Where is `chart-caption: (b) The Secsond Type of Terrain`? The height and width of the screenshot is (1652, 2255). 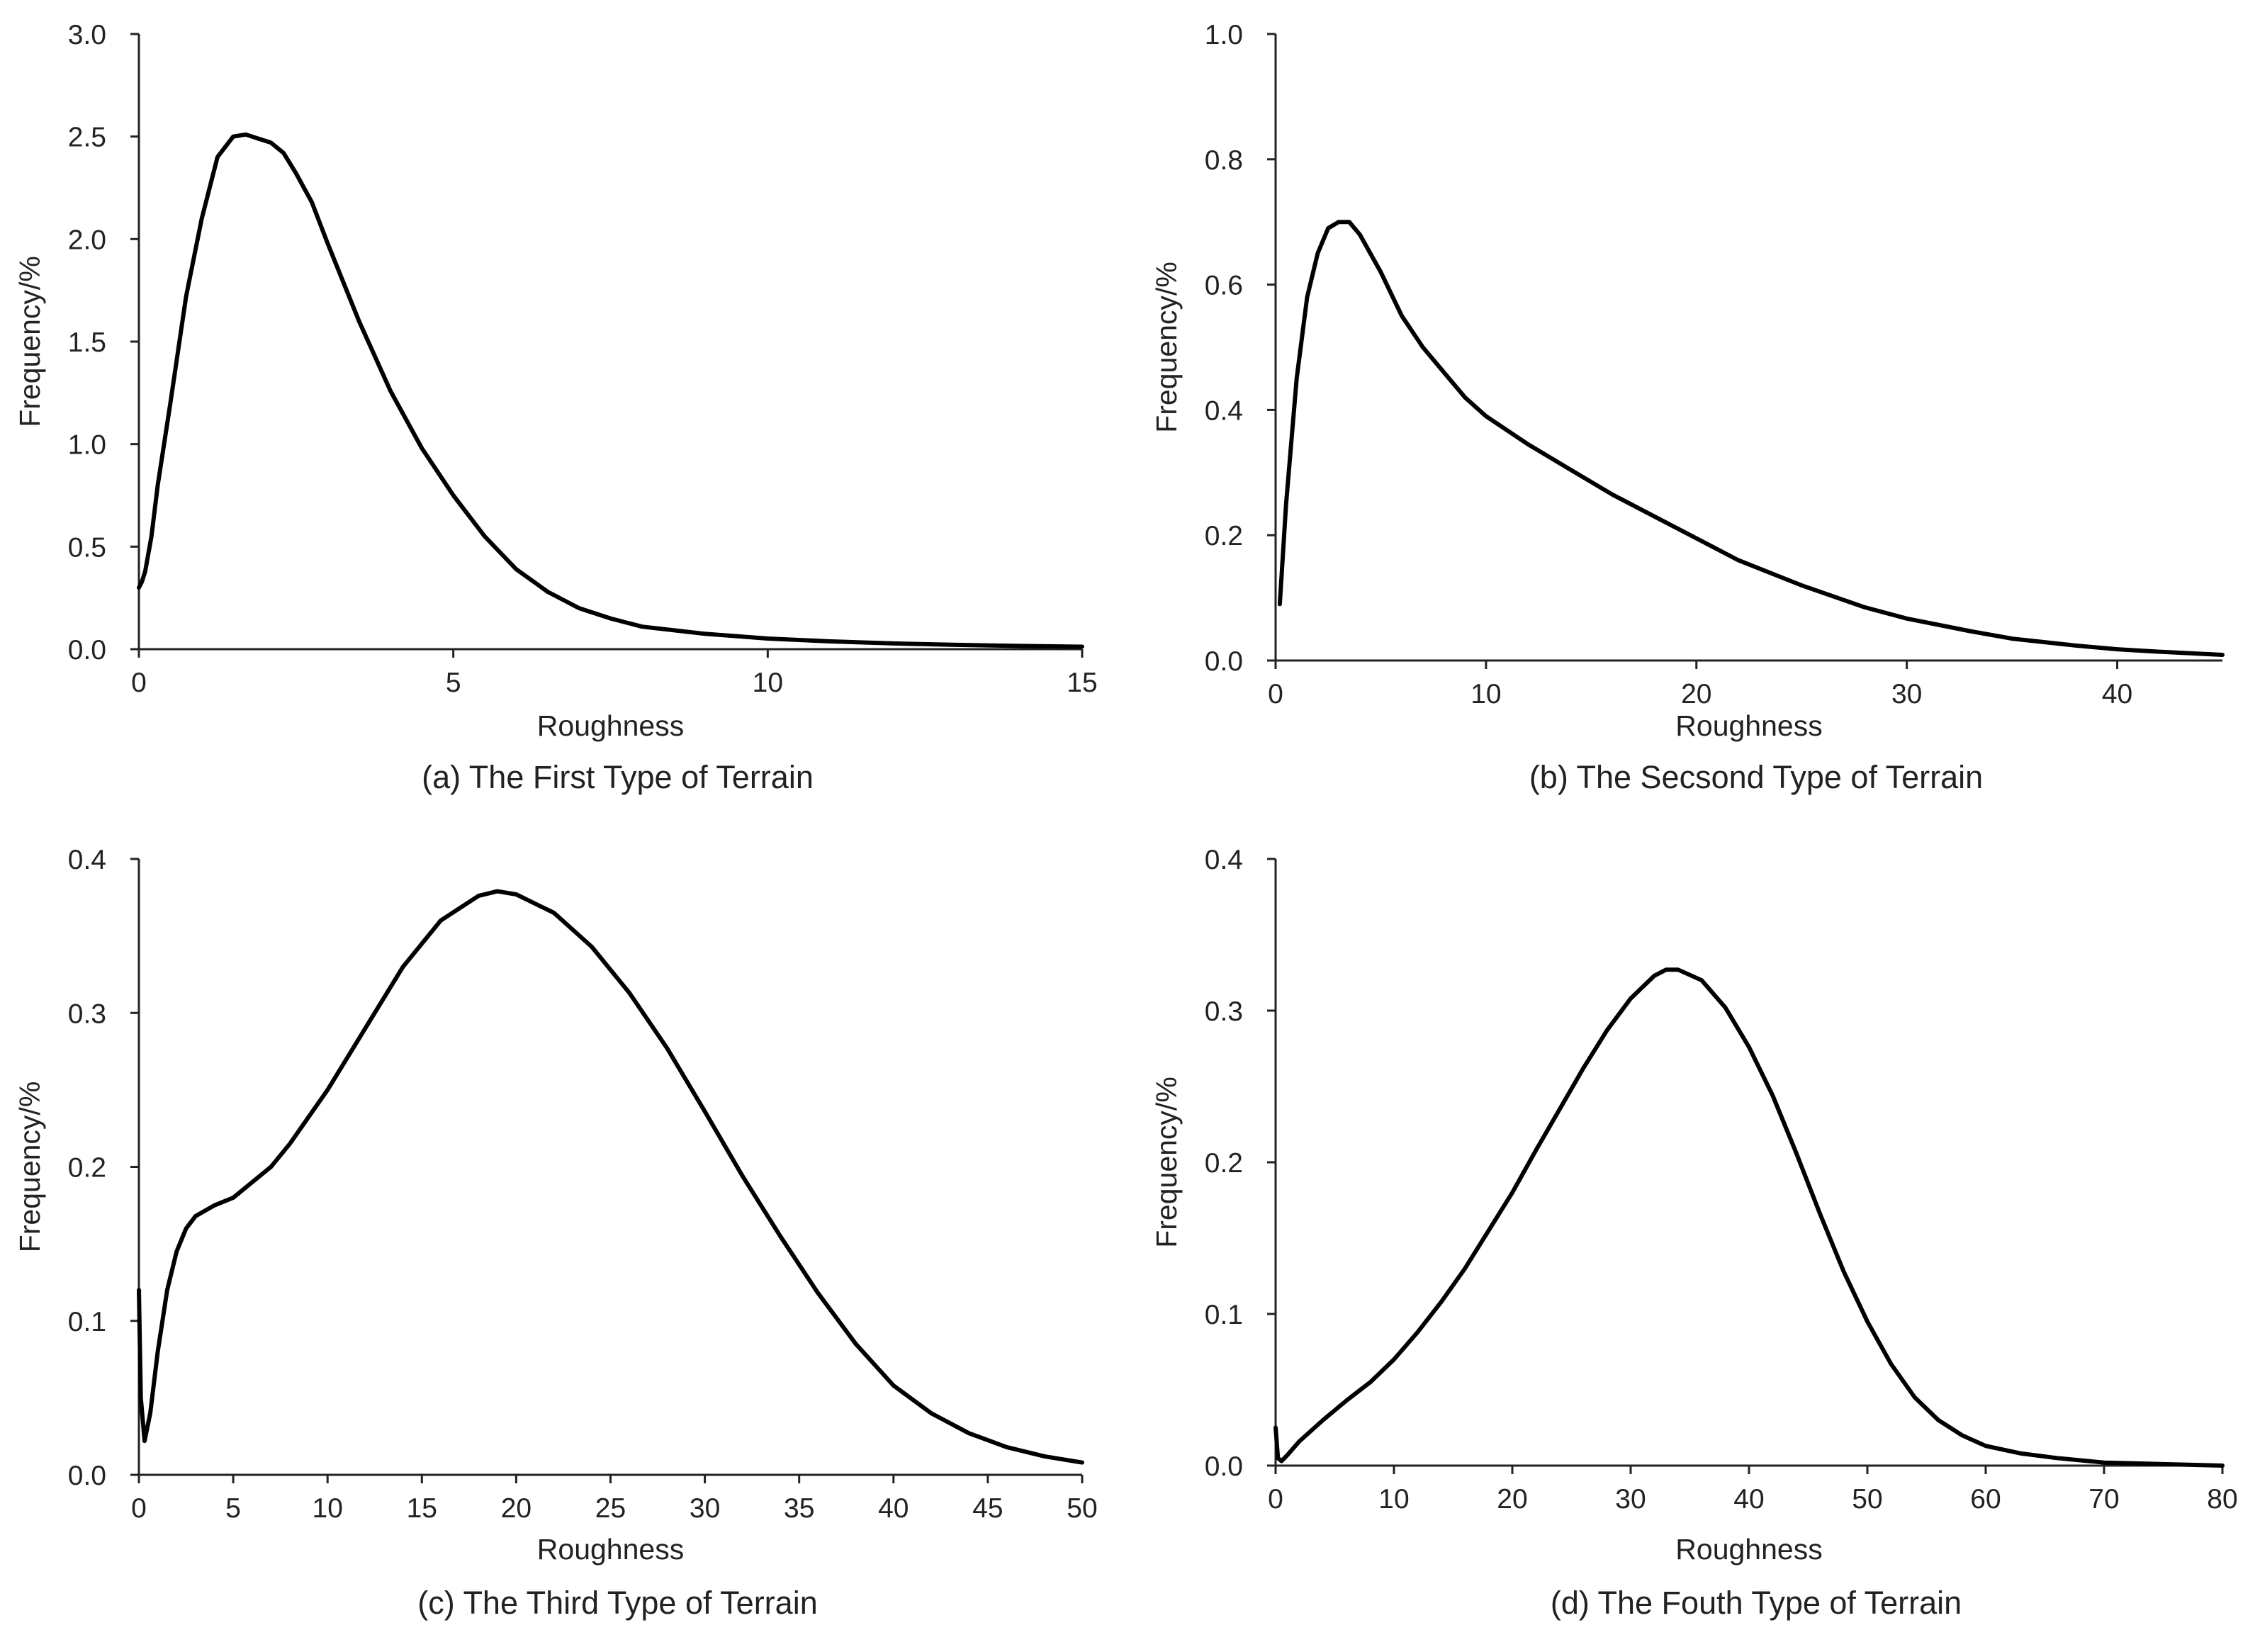 chart-caption: (b) The Secsond Type of Terrain is located at coordinates (1756, 777).